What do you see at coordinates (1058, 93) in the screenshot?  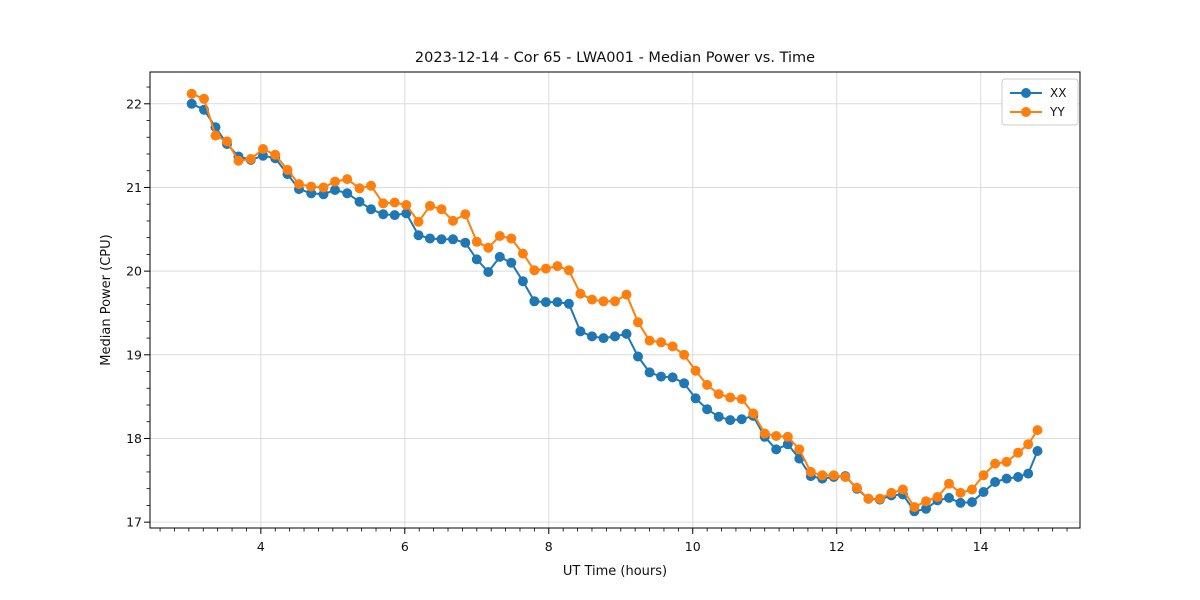 I see `legend-label-xx: XX` at bounding box center [1058, 93].